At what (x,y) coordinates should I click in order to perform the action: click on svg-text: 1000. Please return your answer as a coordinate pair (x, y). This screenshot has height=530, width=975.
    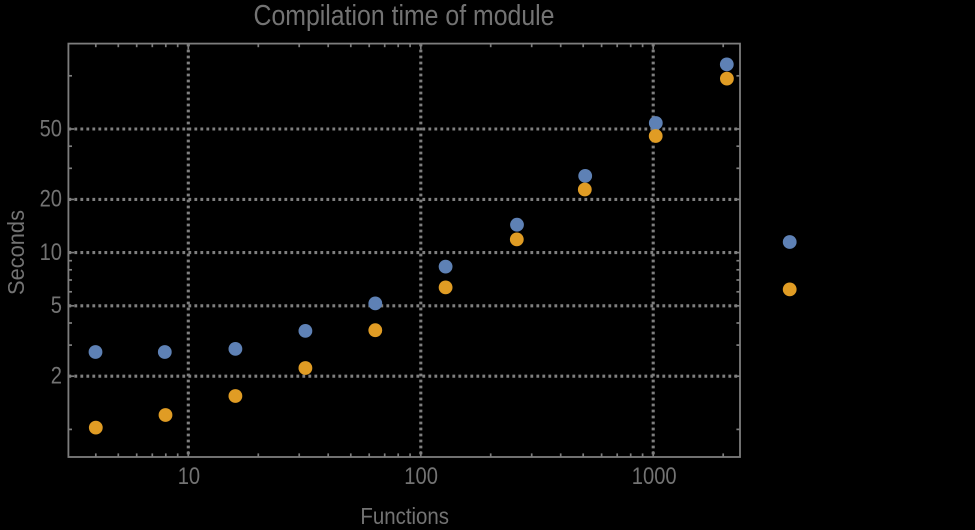
    Looking at the image, I should click on (654, 476).